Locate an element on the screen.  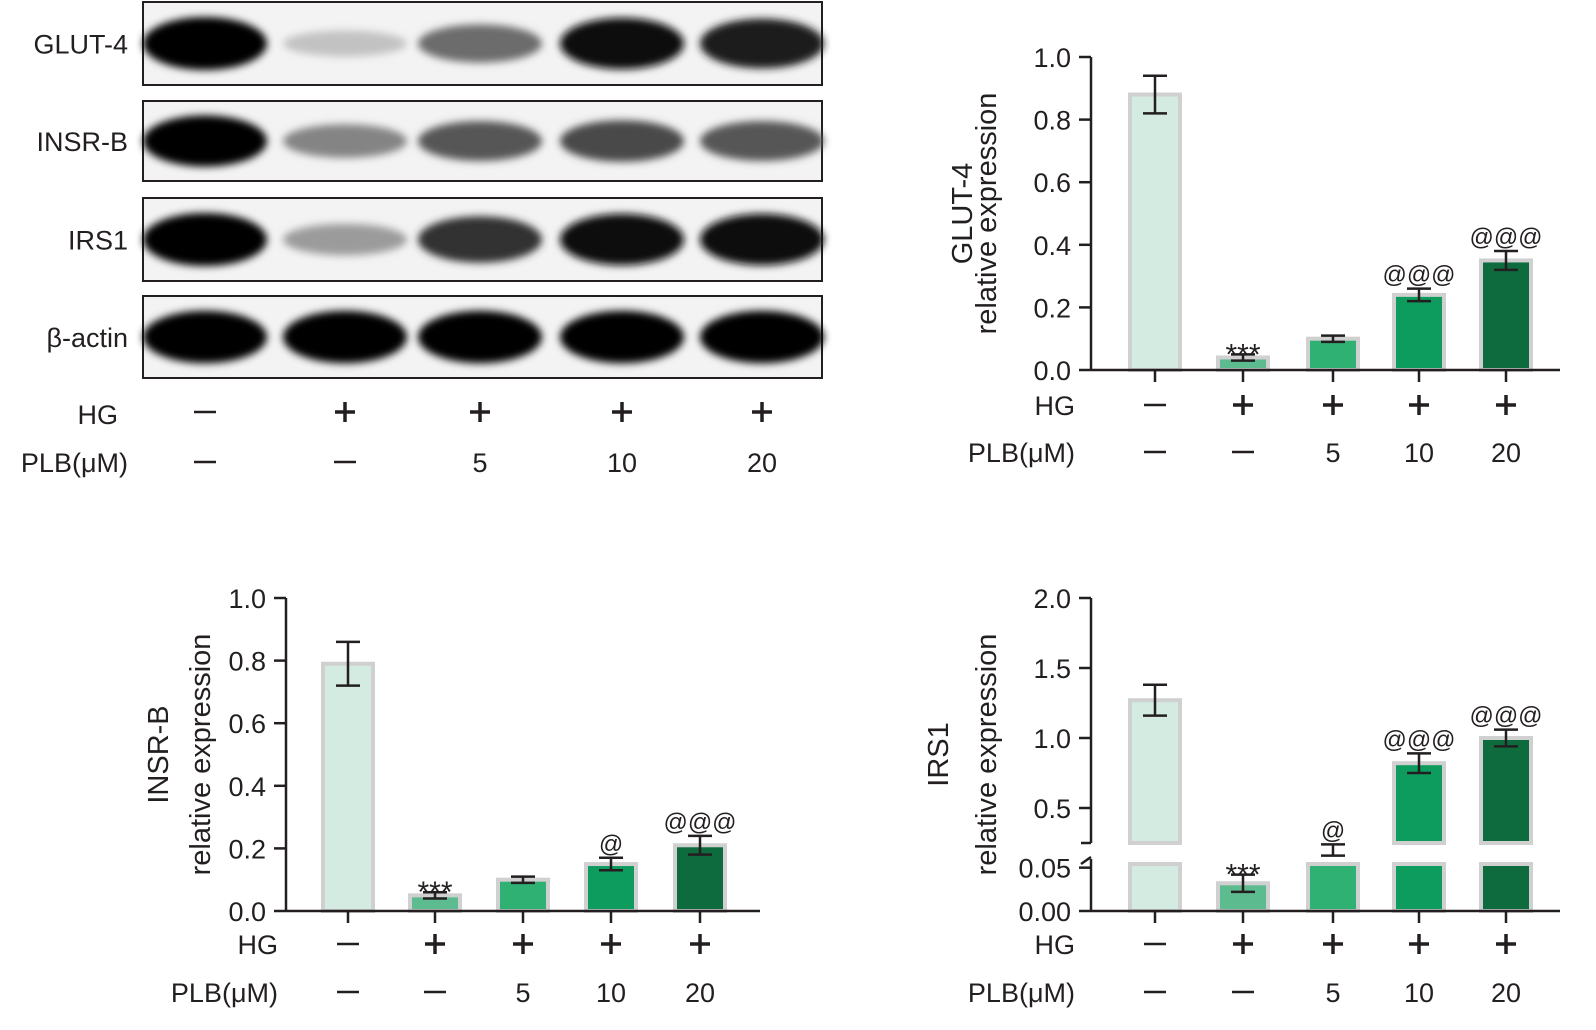
blot-row-label: β-actin is located at coordinates (87, 338).